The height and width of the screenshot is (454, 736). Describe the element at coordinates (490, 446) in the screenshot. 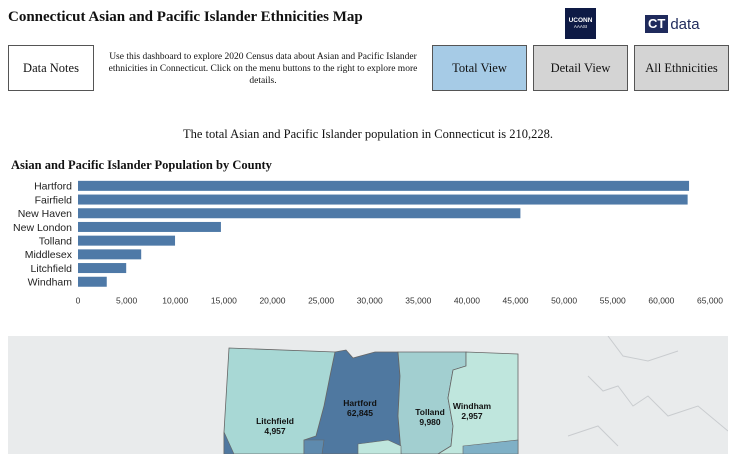

I see `county-new-london-edge` at that location.